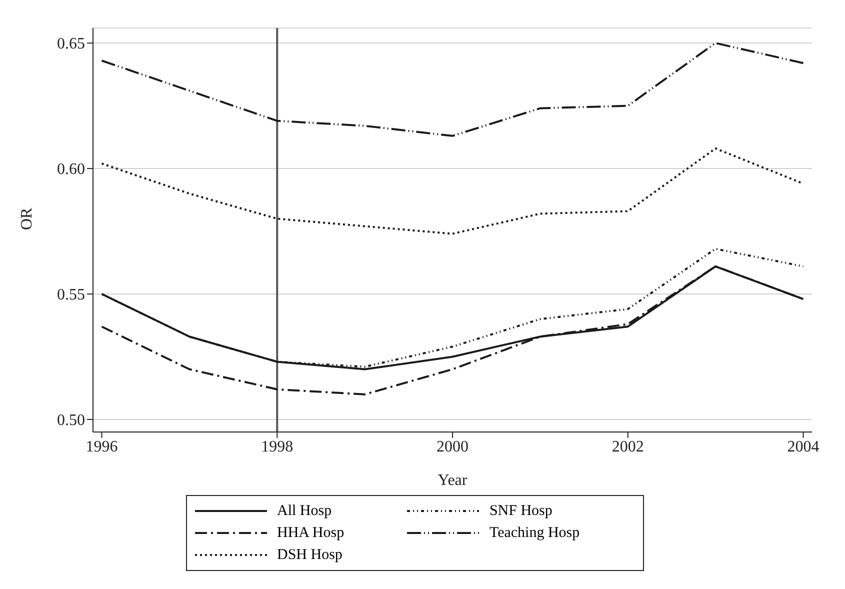 The width and height of the screenshot is (845, 589). I want to click on x-tick-label: 2002, so click(628, 447).